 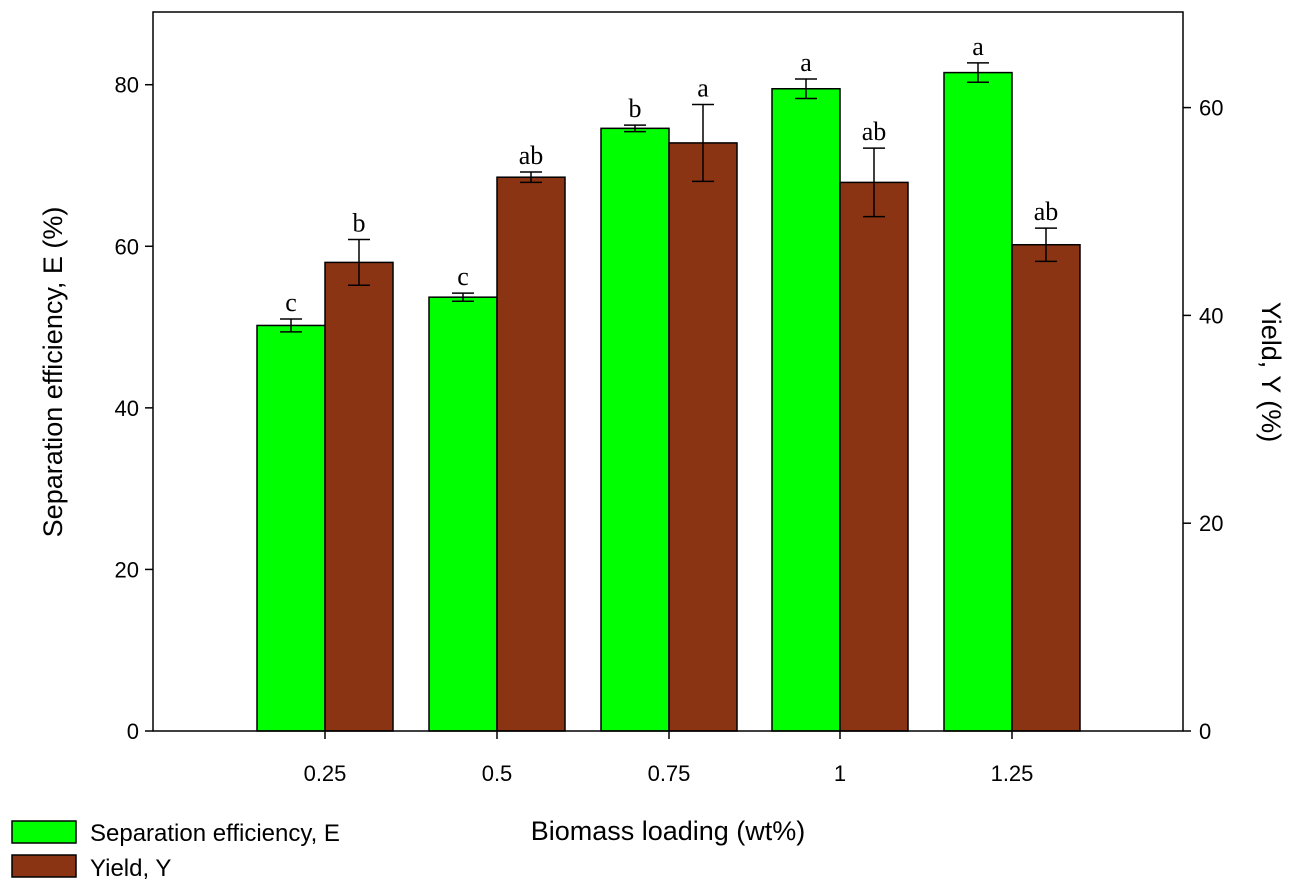 What do you see at coordinates (127, 85) in the screenshot?
I see `y-left-tick-label: 80` at bounding box center [127, 85].